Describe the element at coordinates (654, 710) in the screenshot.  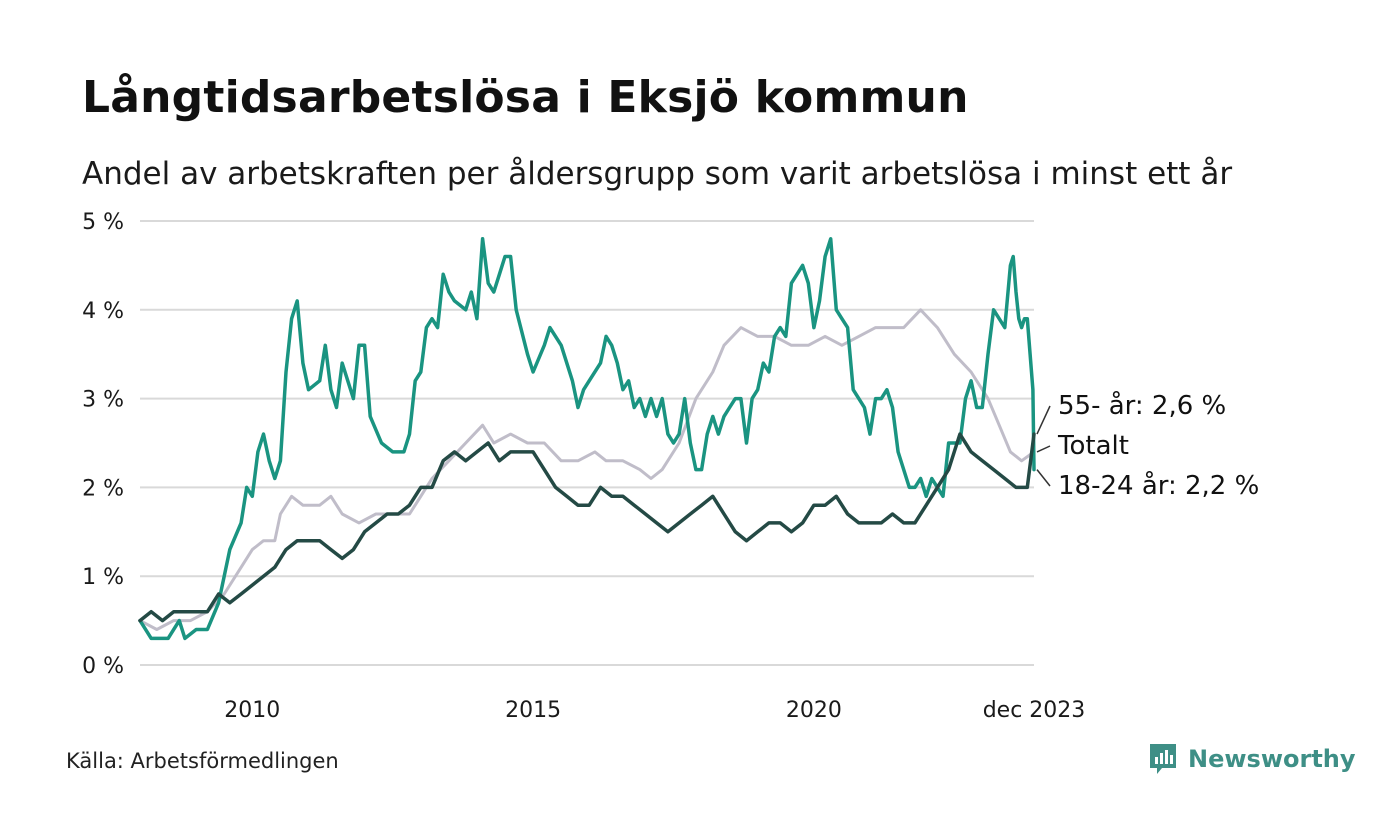
I see `x-axis: 2010 2015 2020 dec 2023` at that location.